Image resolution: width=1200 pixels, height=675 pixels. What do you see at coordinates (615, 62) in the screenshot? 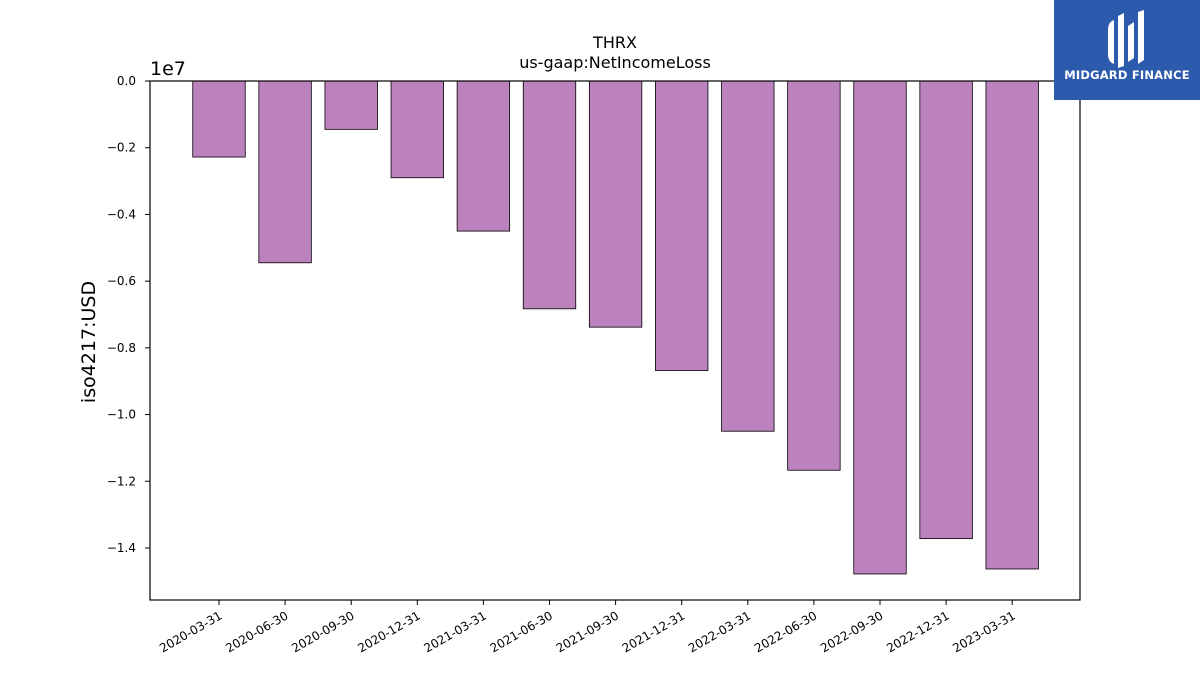
I see `chart-subtitle: us-gaap:NetIncomeLoss` at bounding box center [615, 62].